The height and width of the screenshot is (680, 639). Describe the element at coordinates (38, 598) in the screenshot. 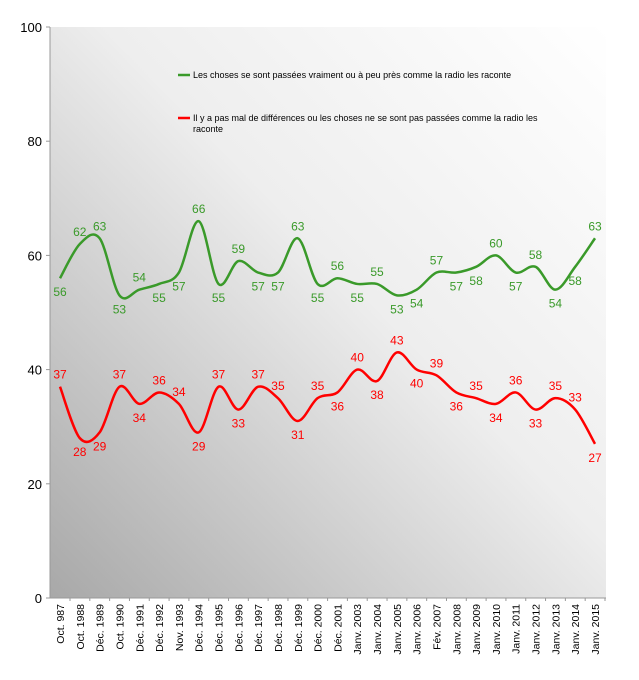

I see `y-tick-label: 0` at that location.